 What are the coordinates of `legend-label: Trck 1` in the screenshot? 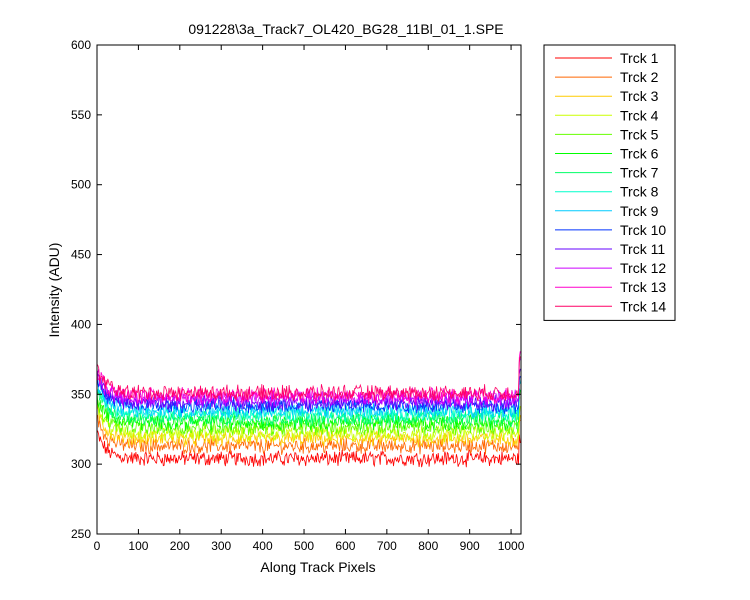 It's located at (639, 58).